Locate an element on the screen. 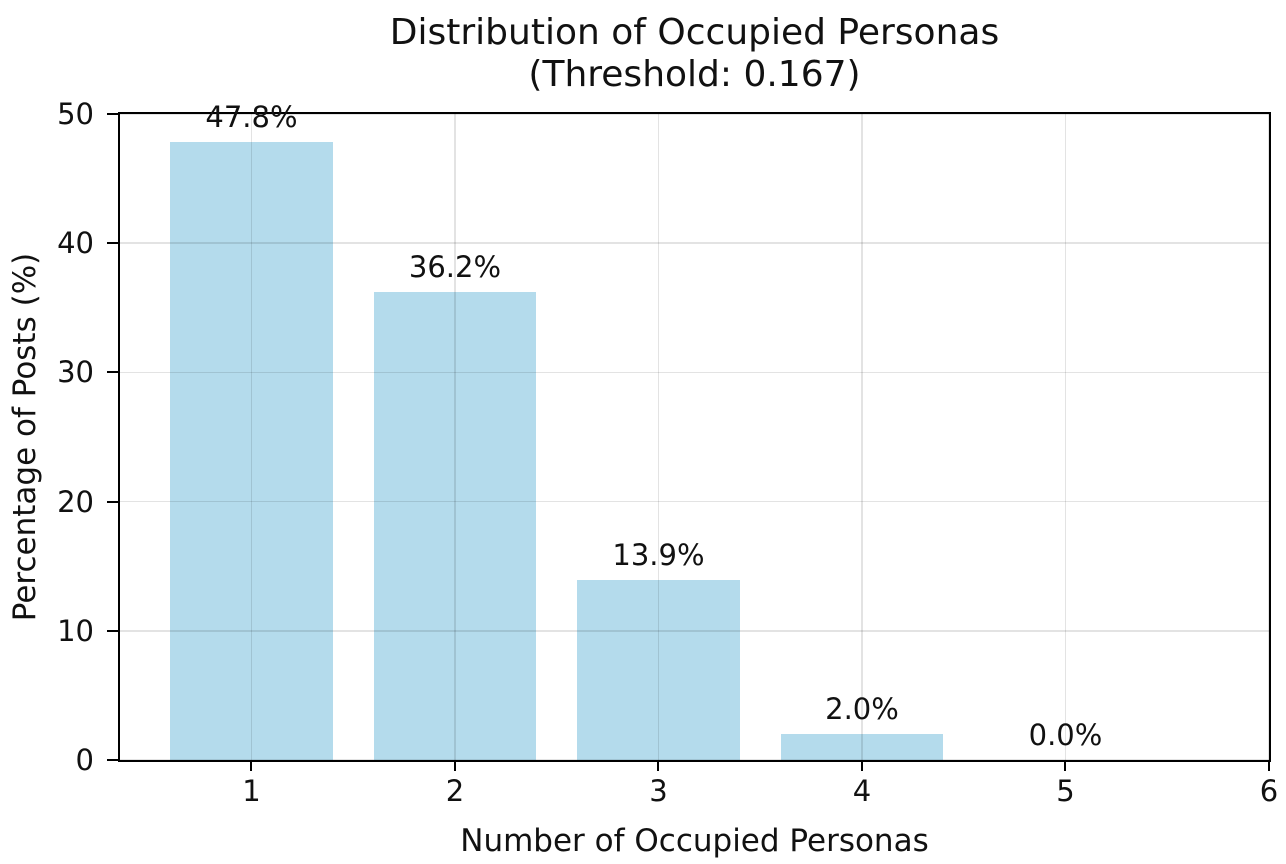 The image size is (1286, 864). bar-value-label: 13.9% is located at coordinates (658, 555).